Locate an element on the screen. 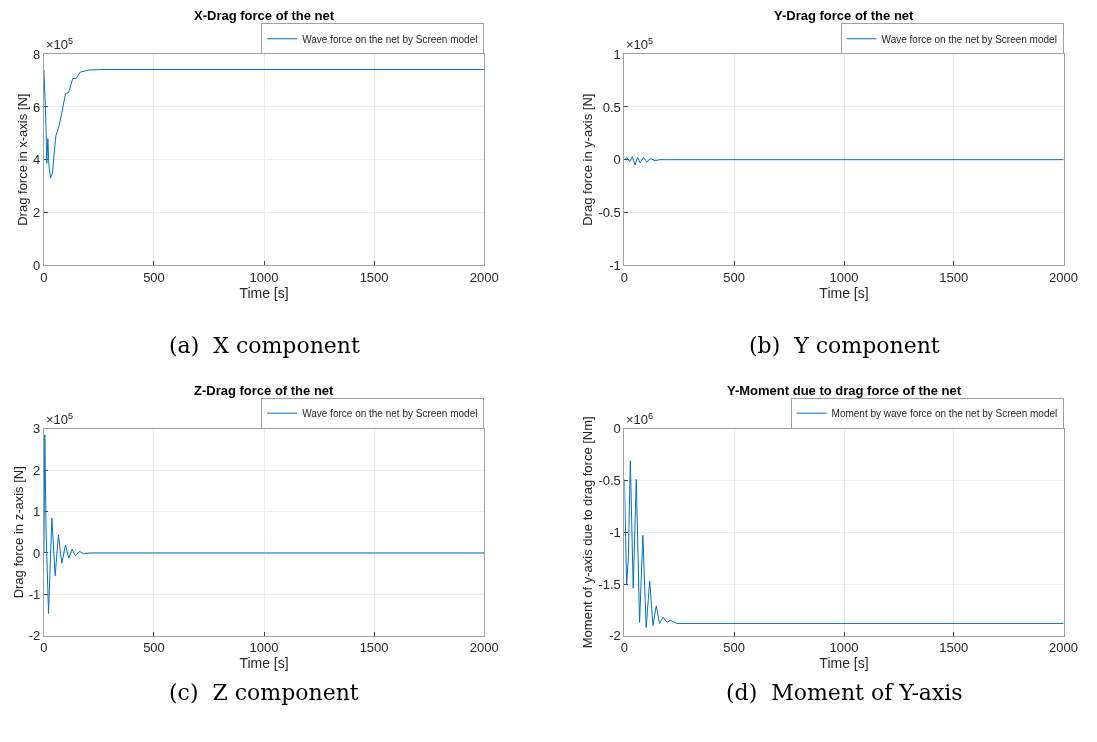 The width and height of the screenshot is (1097, 742). y-tick-label: 0.5 is located at coordinates (611, 107).